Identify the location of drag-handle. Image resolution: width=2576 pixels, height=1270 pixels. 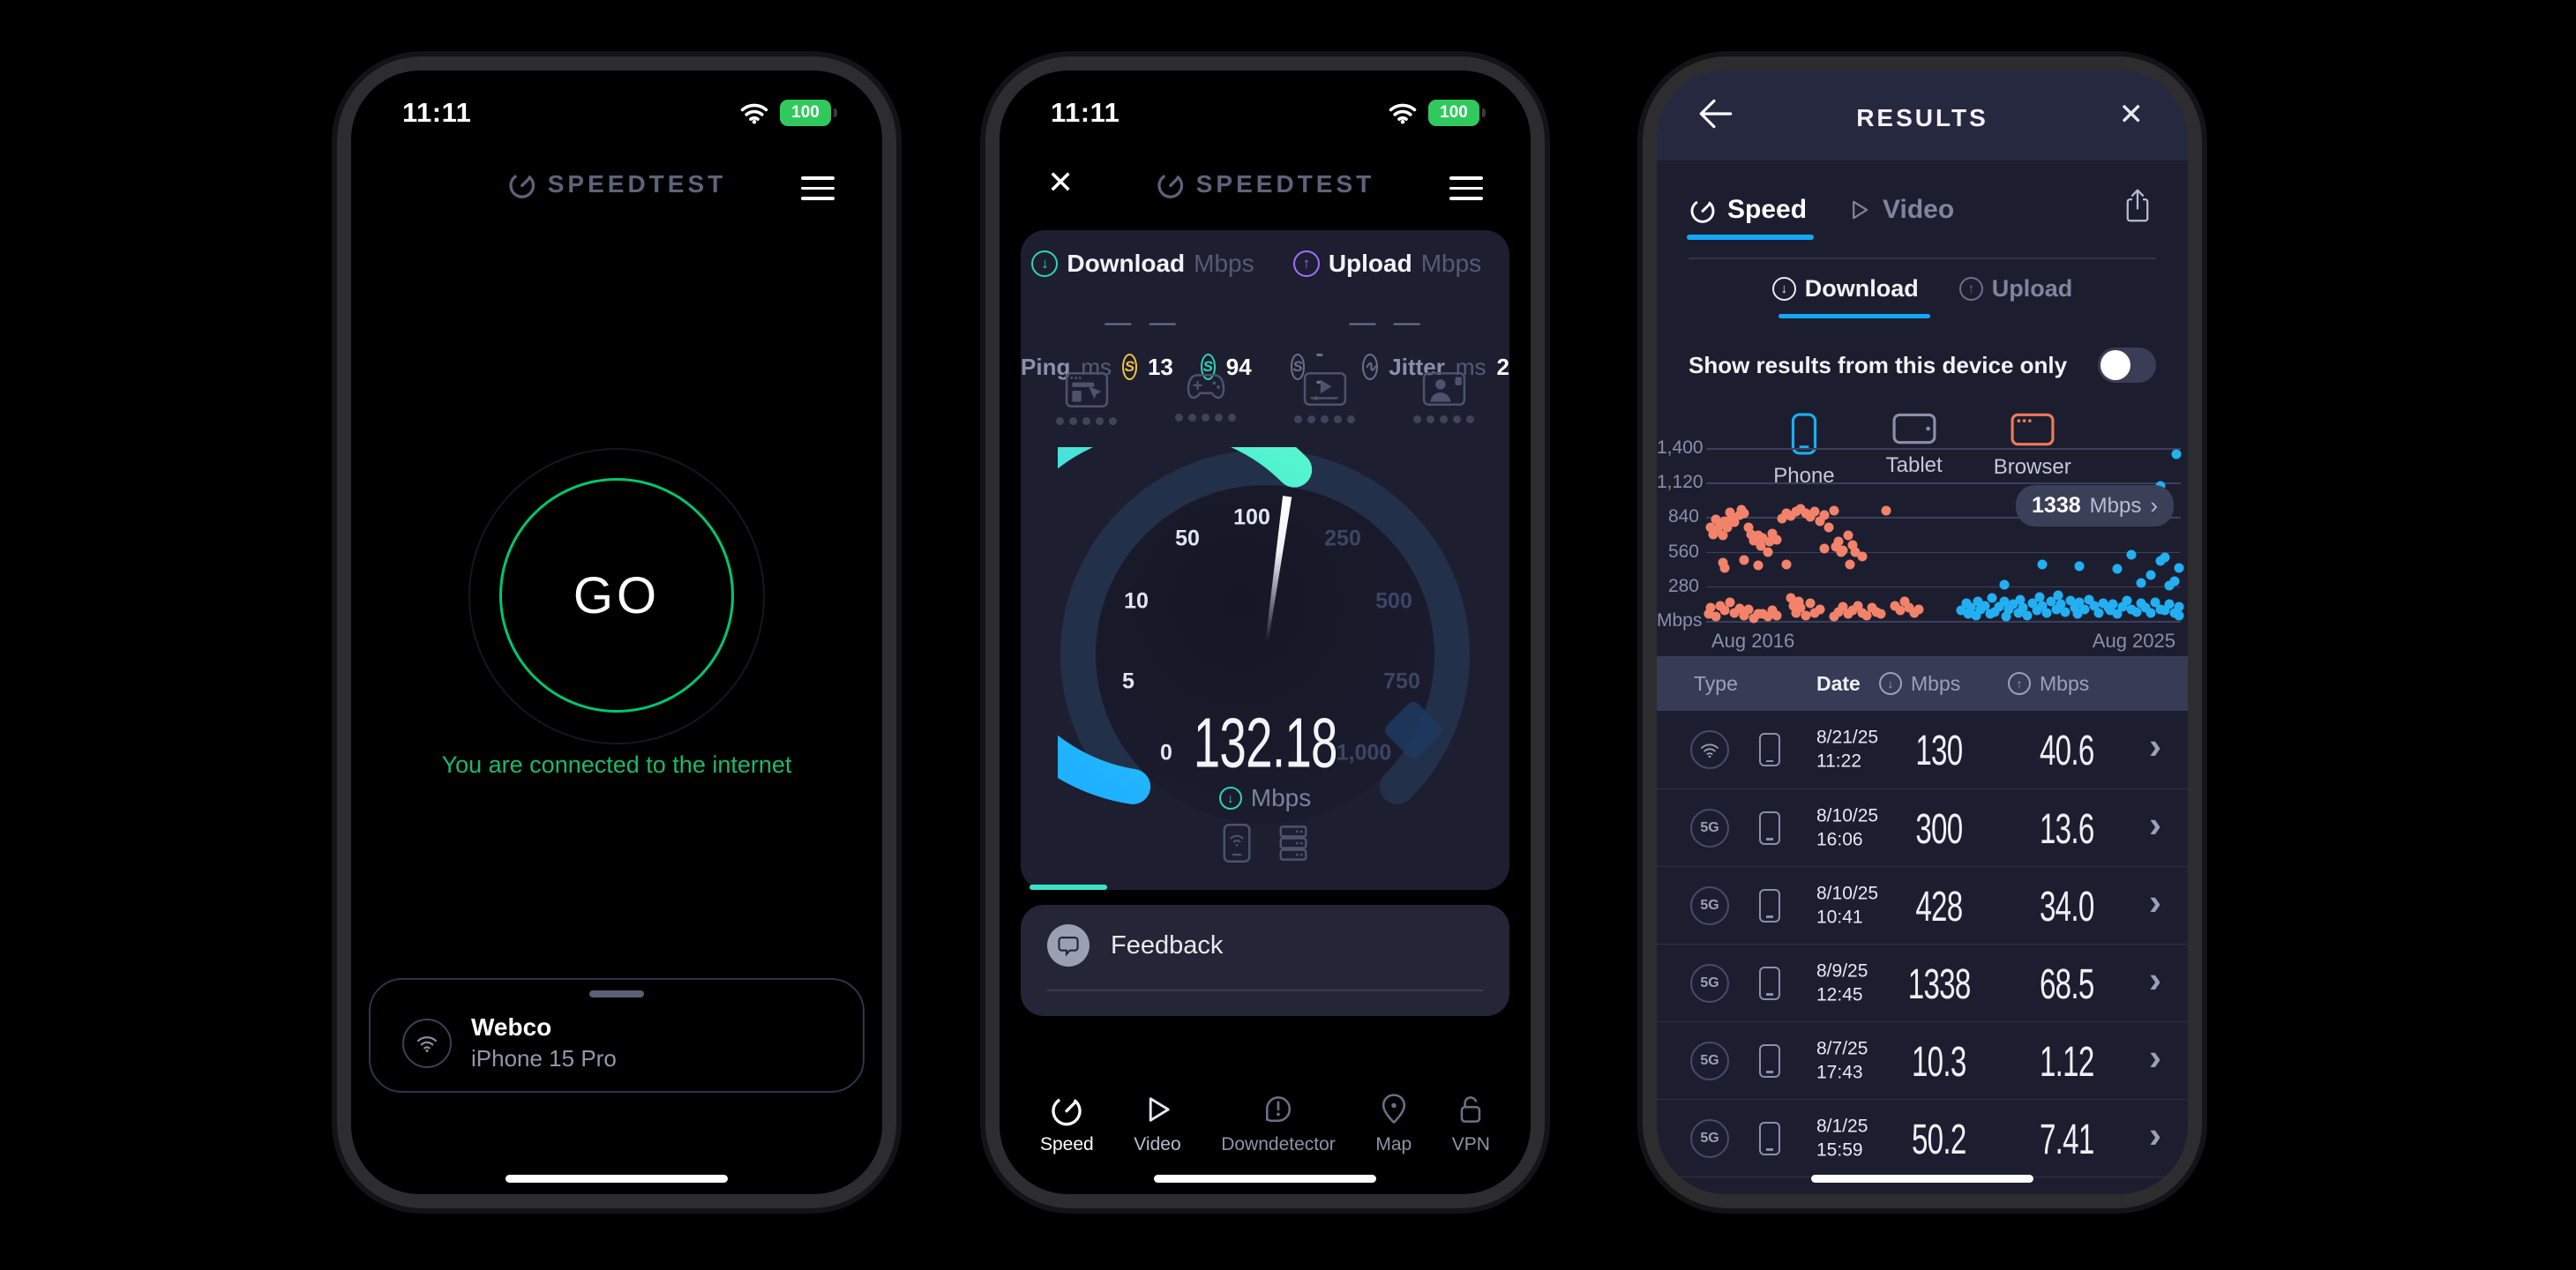
(617, 993).